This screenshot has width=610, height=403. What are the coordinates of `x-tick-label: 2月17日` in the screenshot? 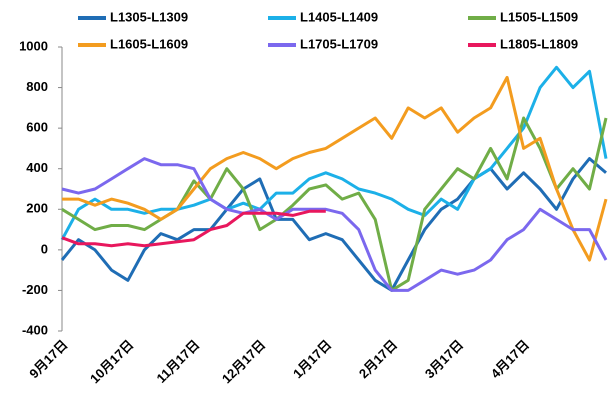 It's located at (378, 359).